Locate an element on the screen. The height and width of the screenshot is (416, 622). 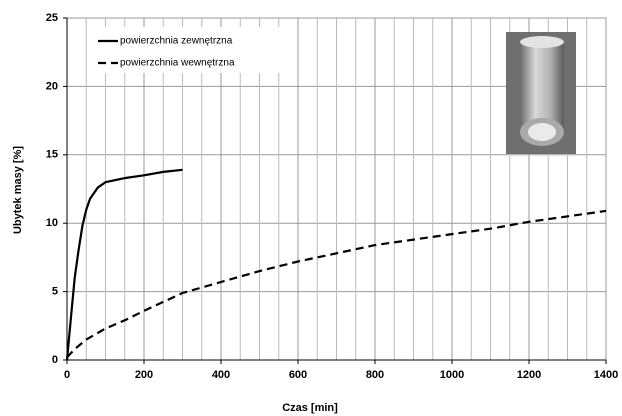
y-axis-label: Ubytek masy [%] is located at coordinates (18, 190).